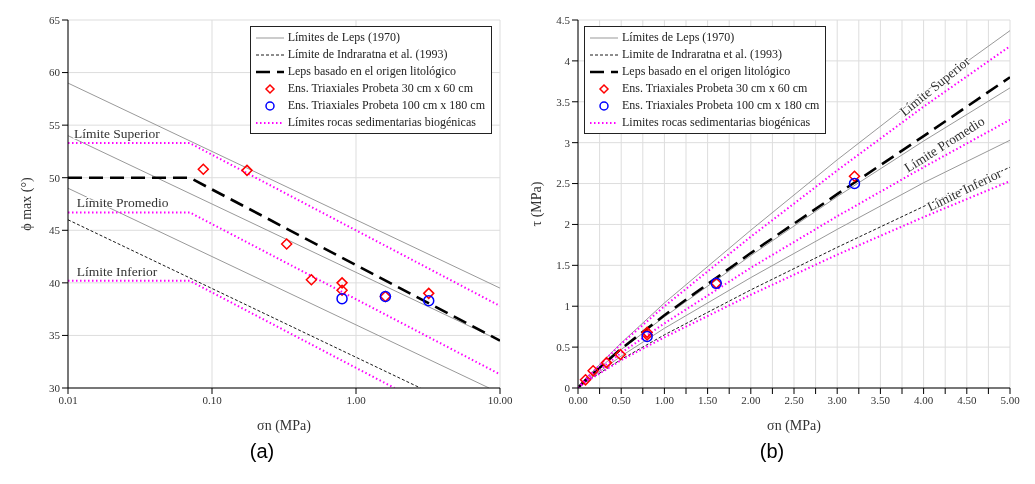 This screenshot has height=484, width=1035. What do you see at coordinates (563, 265) in the screenshot?
I see `y-tick-label: 1.5` at bounding box center [563, 265].